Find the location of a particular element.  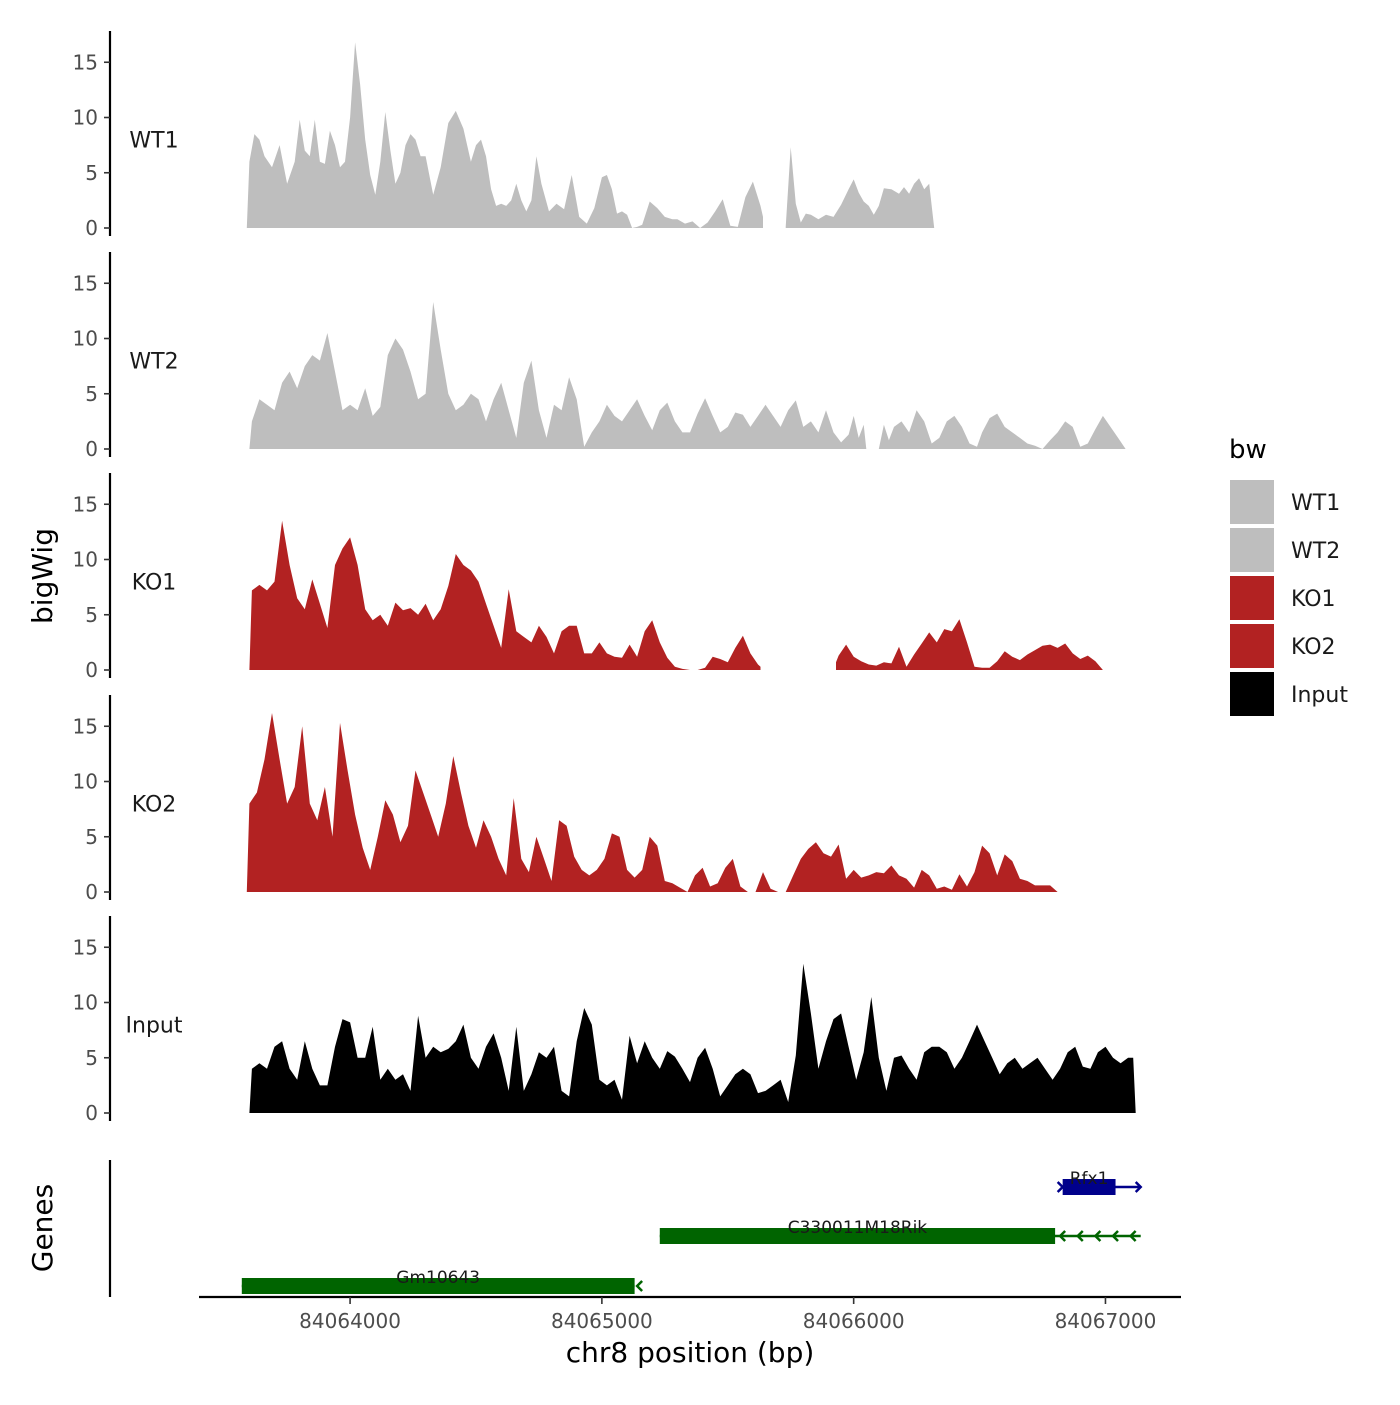

legend-label-ko2: KO2 is located at coordinates (1313, 647).